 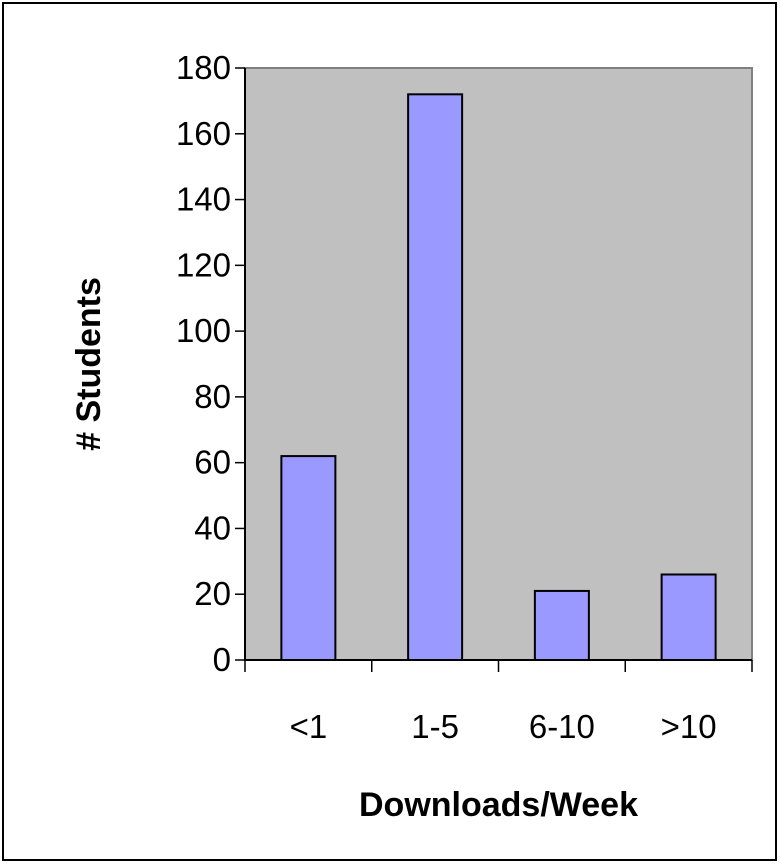 What do you see at coordinates (212, 396) in the screenshot?
I see `y-tick-label: 80` at bounding box center [212, 396].